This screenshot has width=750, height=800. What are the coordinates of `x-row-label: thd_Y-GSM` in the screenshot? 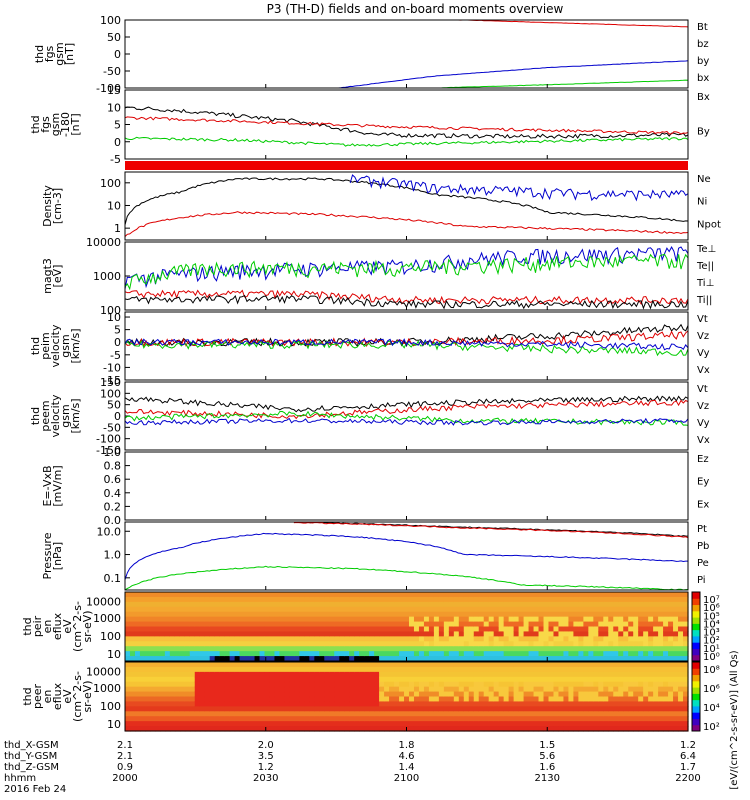 It's located at (30, 756).